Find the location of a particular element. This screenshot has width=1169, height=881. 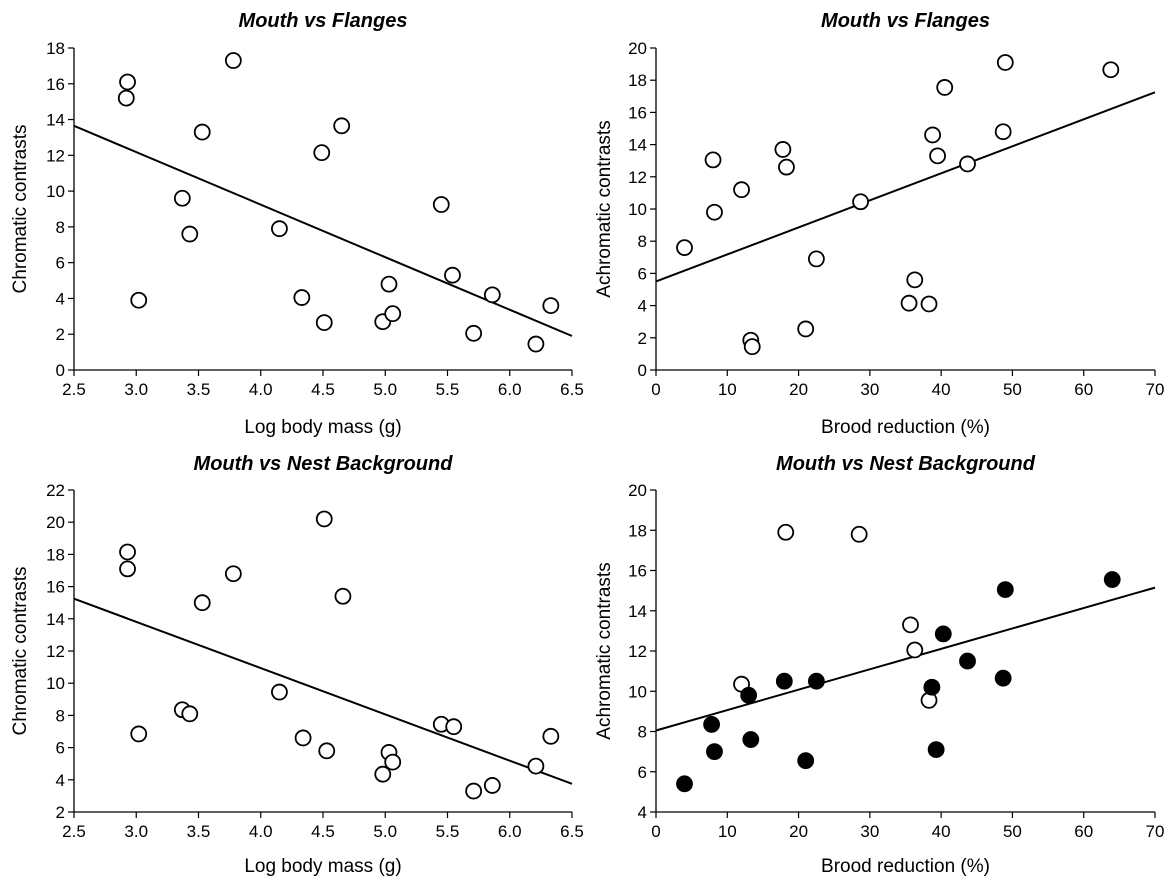

x-tick-label: 4.0 is located at coordinates (261, 389).